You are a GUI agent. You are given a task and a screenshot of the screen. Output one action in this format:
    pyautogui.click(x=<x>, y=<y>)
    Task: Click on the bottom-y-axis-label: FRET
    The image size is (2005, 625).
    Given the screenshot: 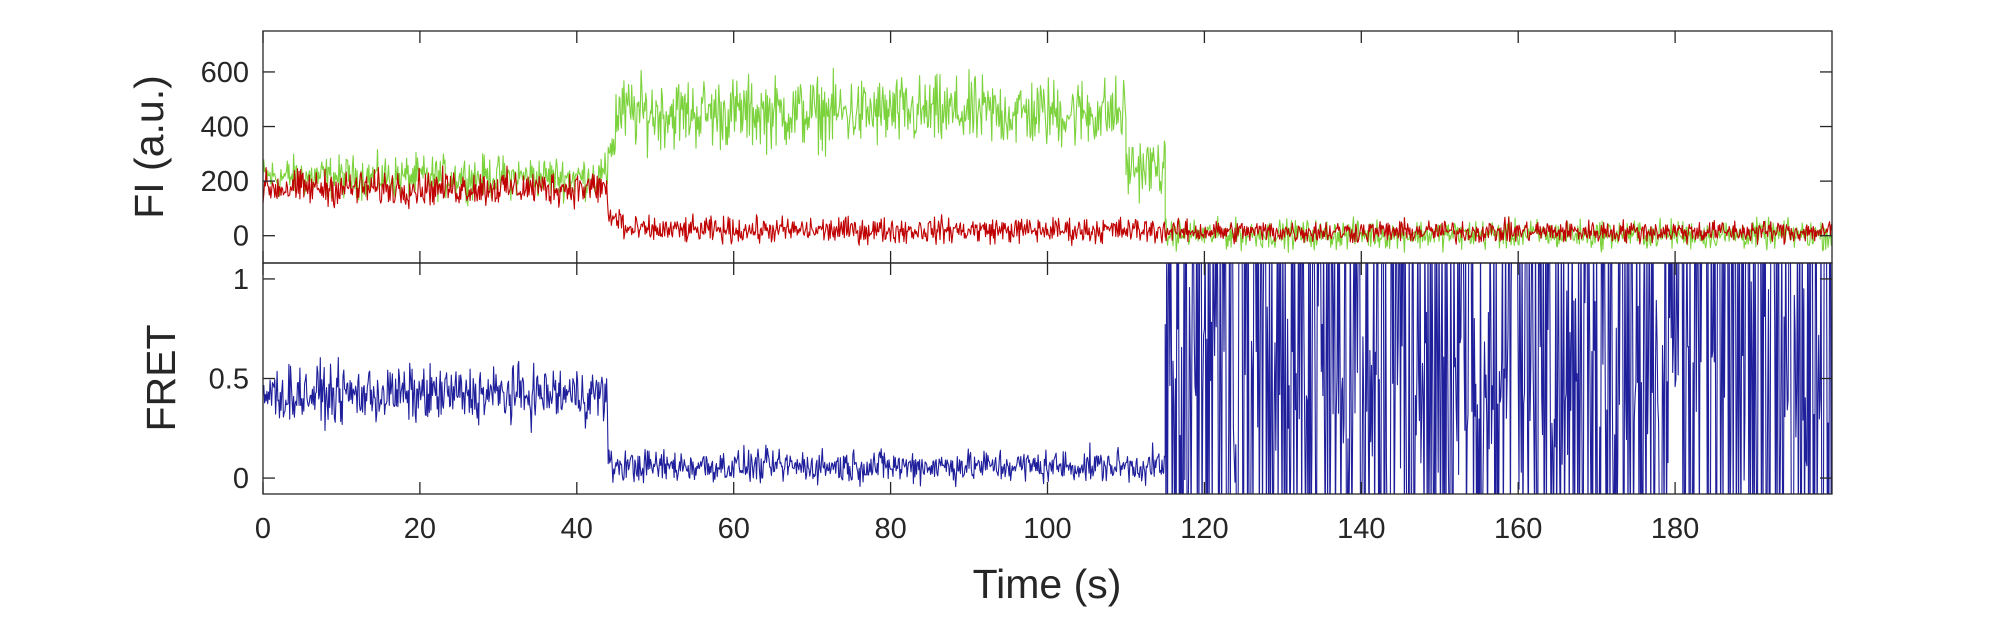 What is the action you would take?
    pyautogui.click(x=161, y=377)
    